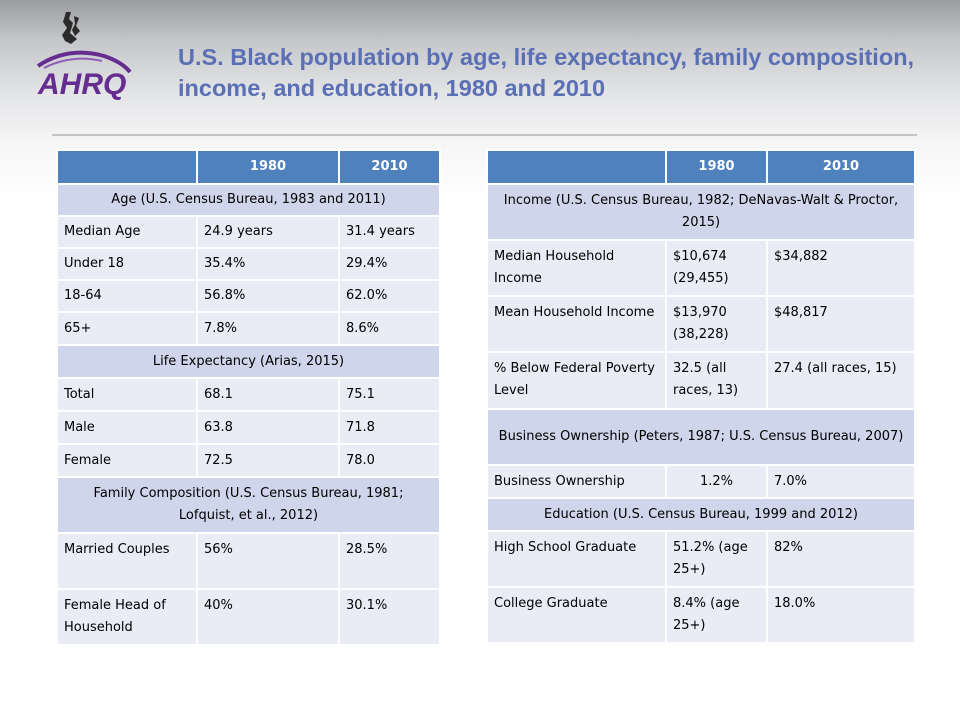  I want to click on row-label: Under 18, so click(127, 264).